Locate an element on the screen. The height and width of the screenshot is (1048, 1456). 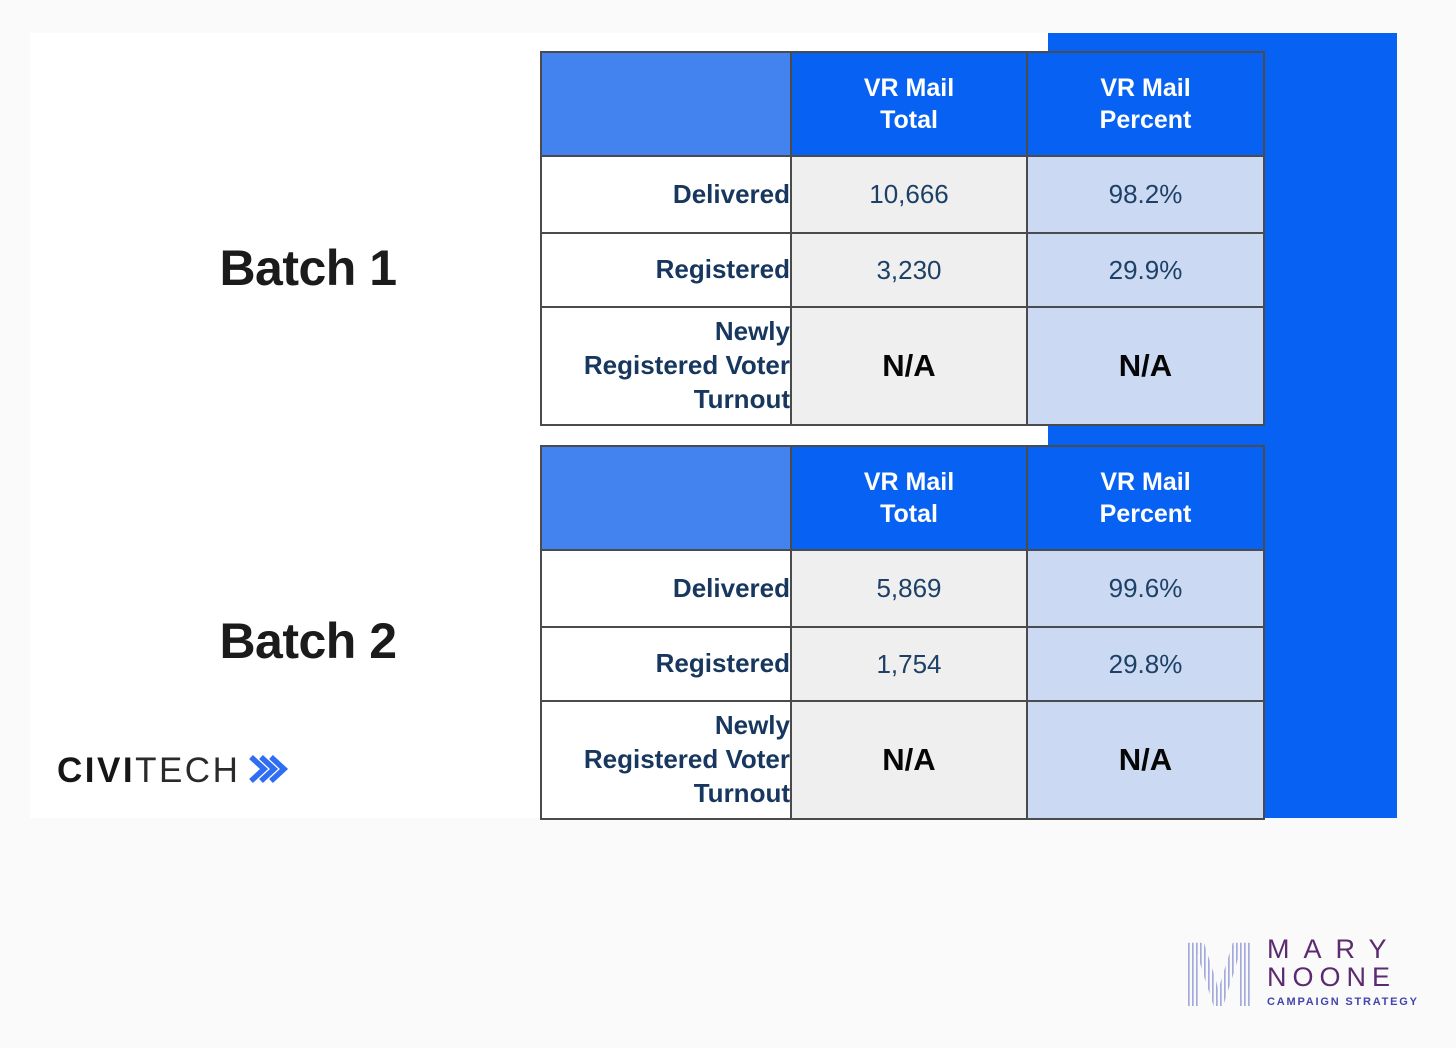
batch-2-title: Batch 2 is located at coordinates (308, 641).